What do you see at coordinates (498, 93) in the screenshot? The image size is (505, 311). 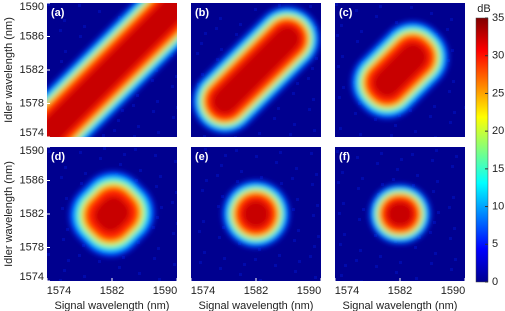 I see `colorbar-tick-label: 25` at bounding box center [498, 93].